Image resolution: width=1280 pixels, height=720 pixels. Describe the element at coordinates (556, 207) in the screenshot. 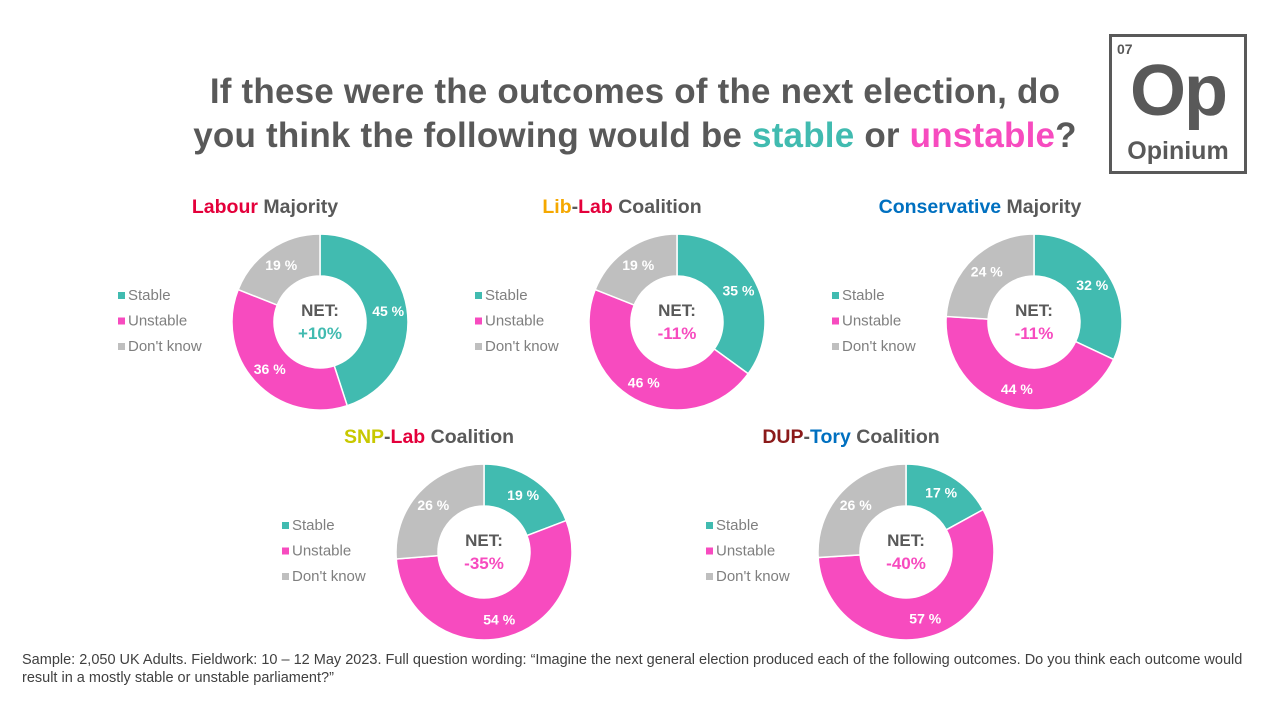

I see `chart-title-part: Lib` at that location.